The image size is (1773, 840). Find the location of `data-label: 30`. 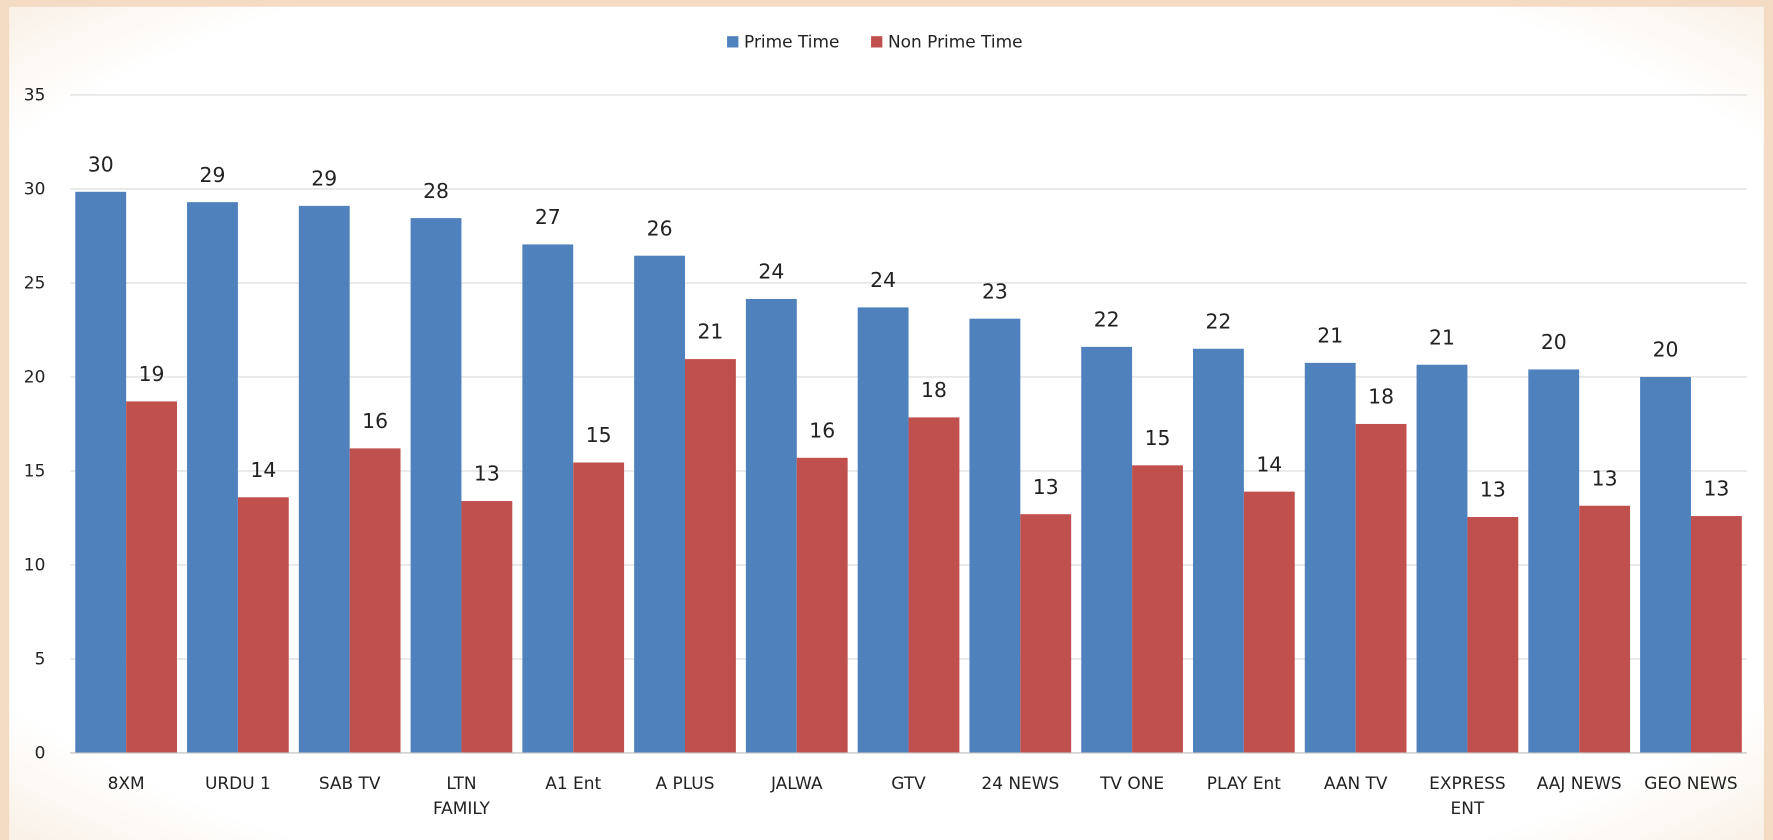

data-label: 30 is located at coordinates (101, 164).